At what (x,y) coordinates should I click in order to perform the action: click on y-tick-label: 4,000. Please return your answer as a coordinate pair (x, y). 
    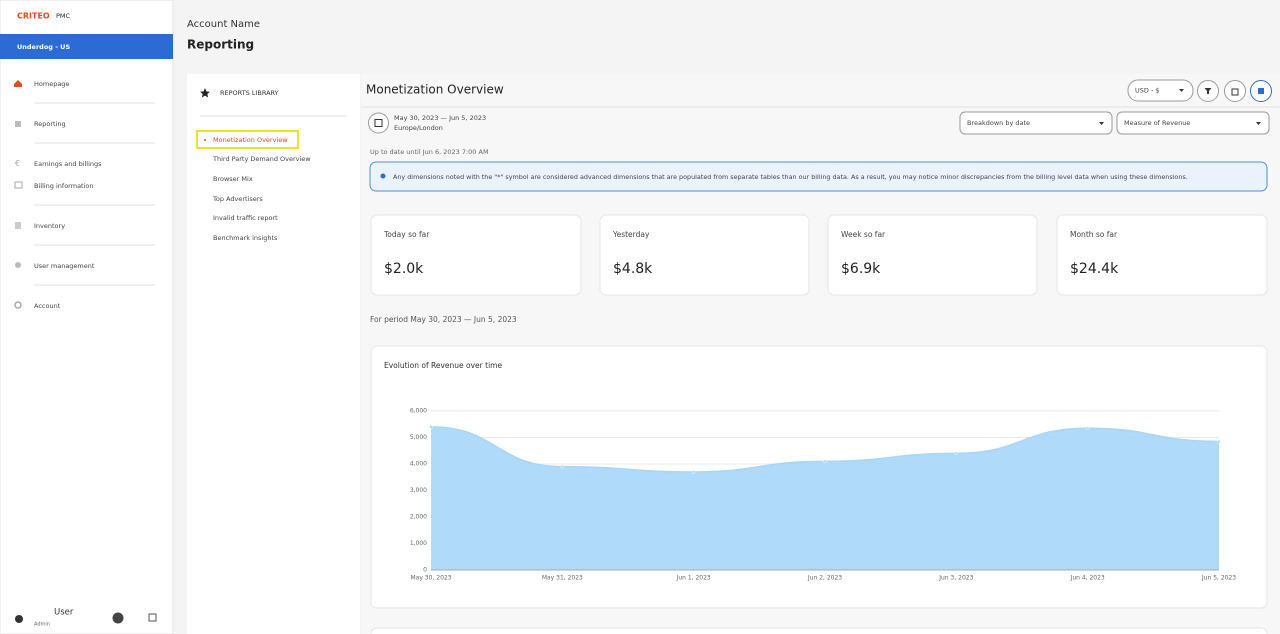
    Looking at the image, I should click on (418, 464).